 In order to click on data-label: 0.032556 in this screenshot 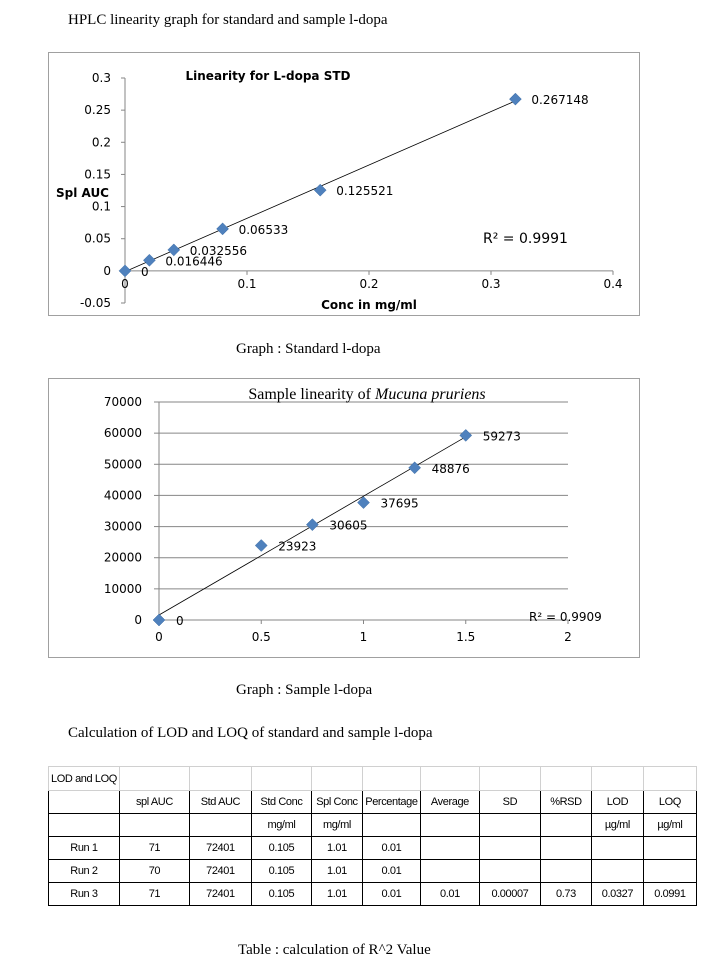, I will do `click(218, 251)`.